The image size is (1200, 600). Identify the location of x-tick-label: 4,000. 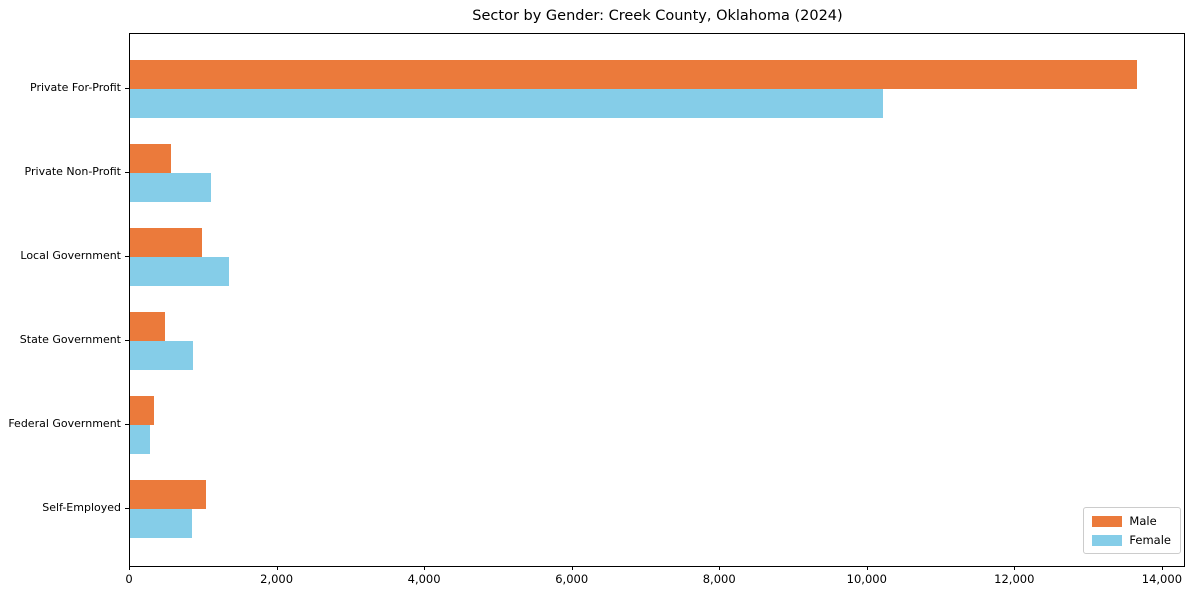
(424, 579).